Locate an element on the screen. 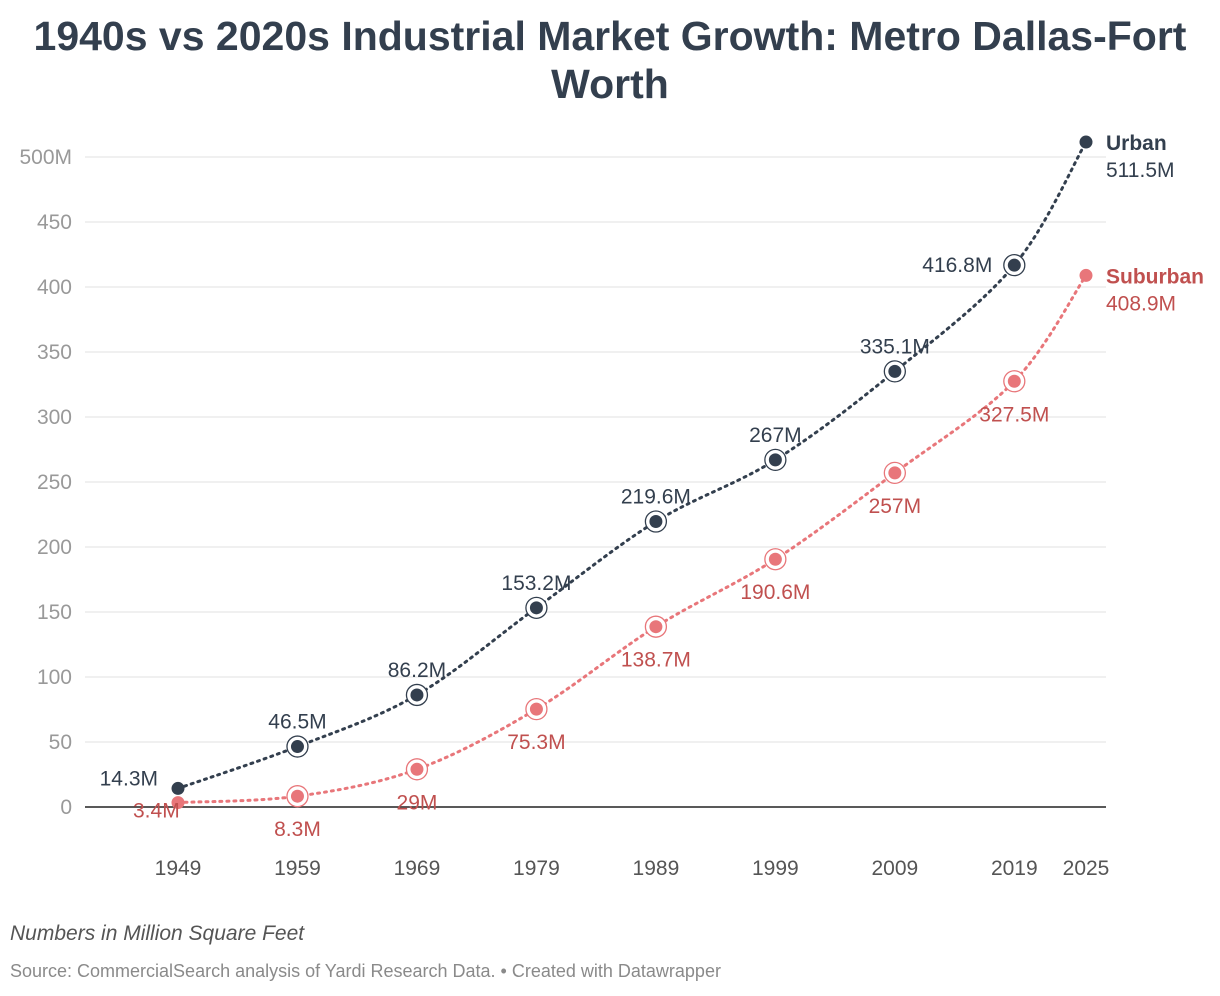 The width and height of the screenshot is (1220, 996). y-axis-tick-labels: 0 50 100 150 200 250 300 350 400 450 500M is located at coordinates (45, 482).